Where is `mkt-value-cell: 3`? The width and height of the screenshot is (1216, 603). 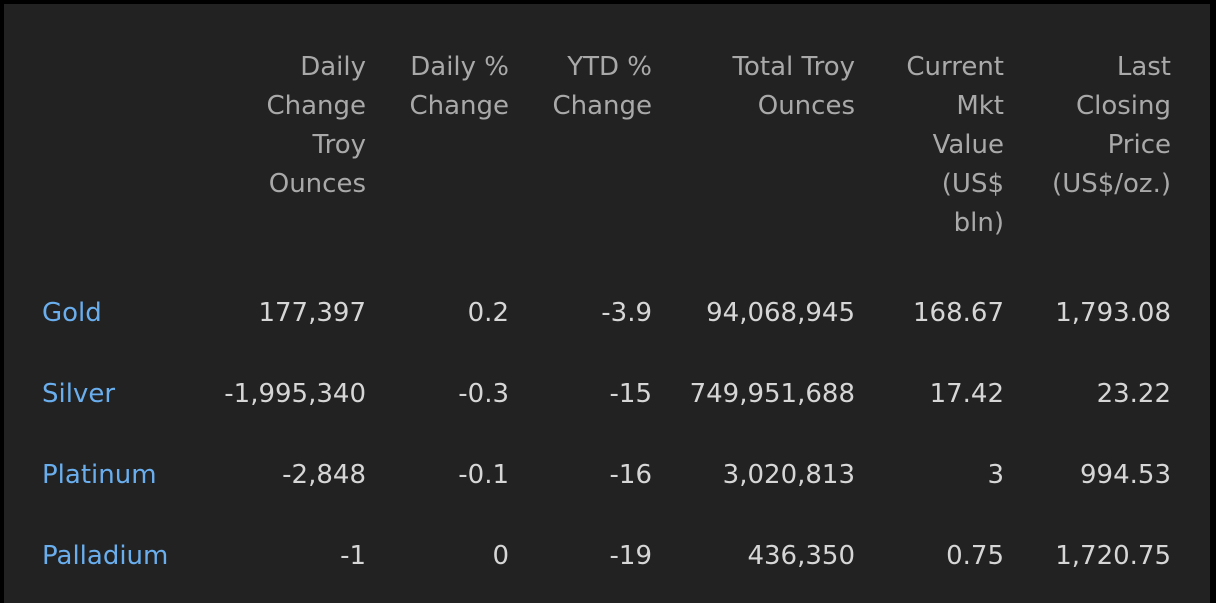 mkt-value-cell: 3 is located at coordinates (995, 474).